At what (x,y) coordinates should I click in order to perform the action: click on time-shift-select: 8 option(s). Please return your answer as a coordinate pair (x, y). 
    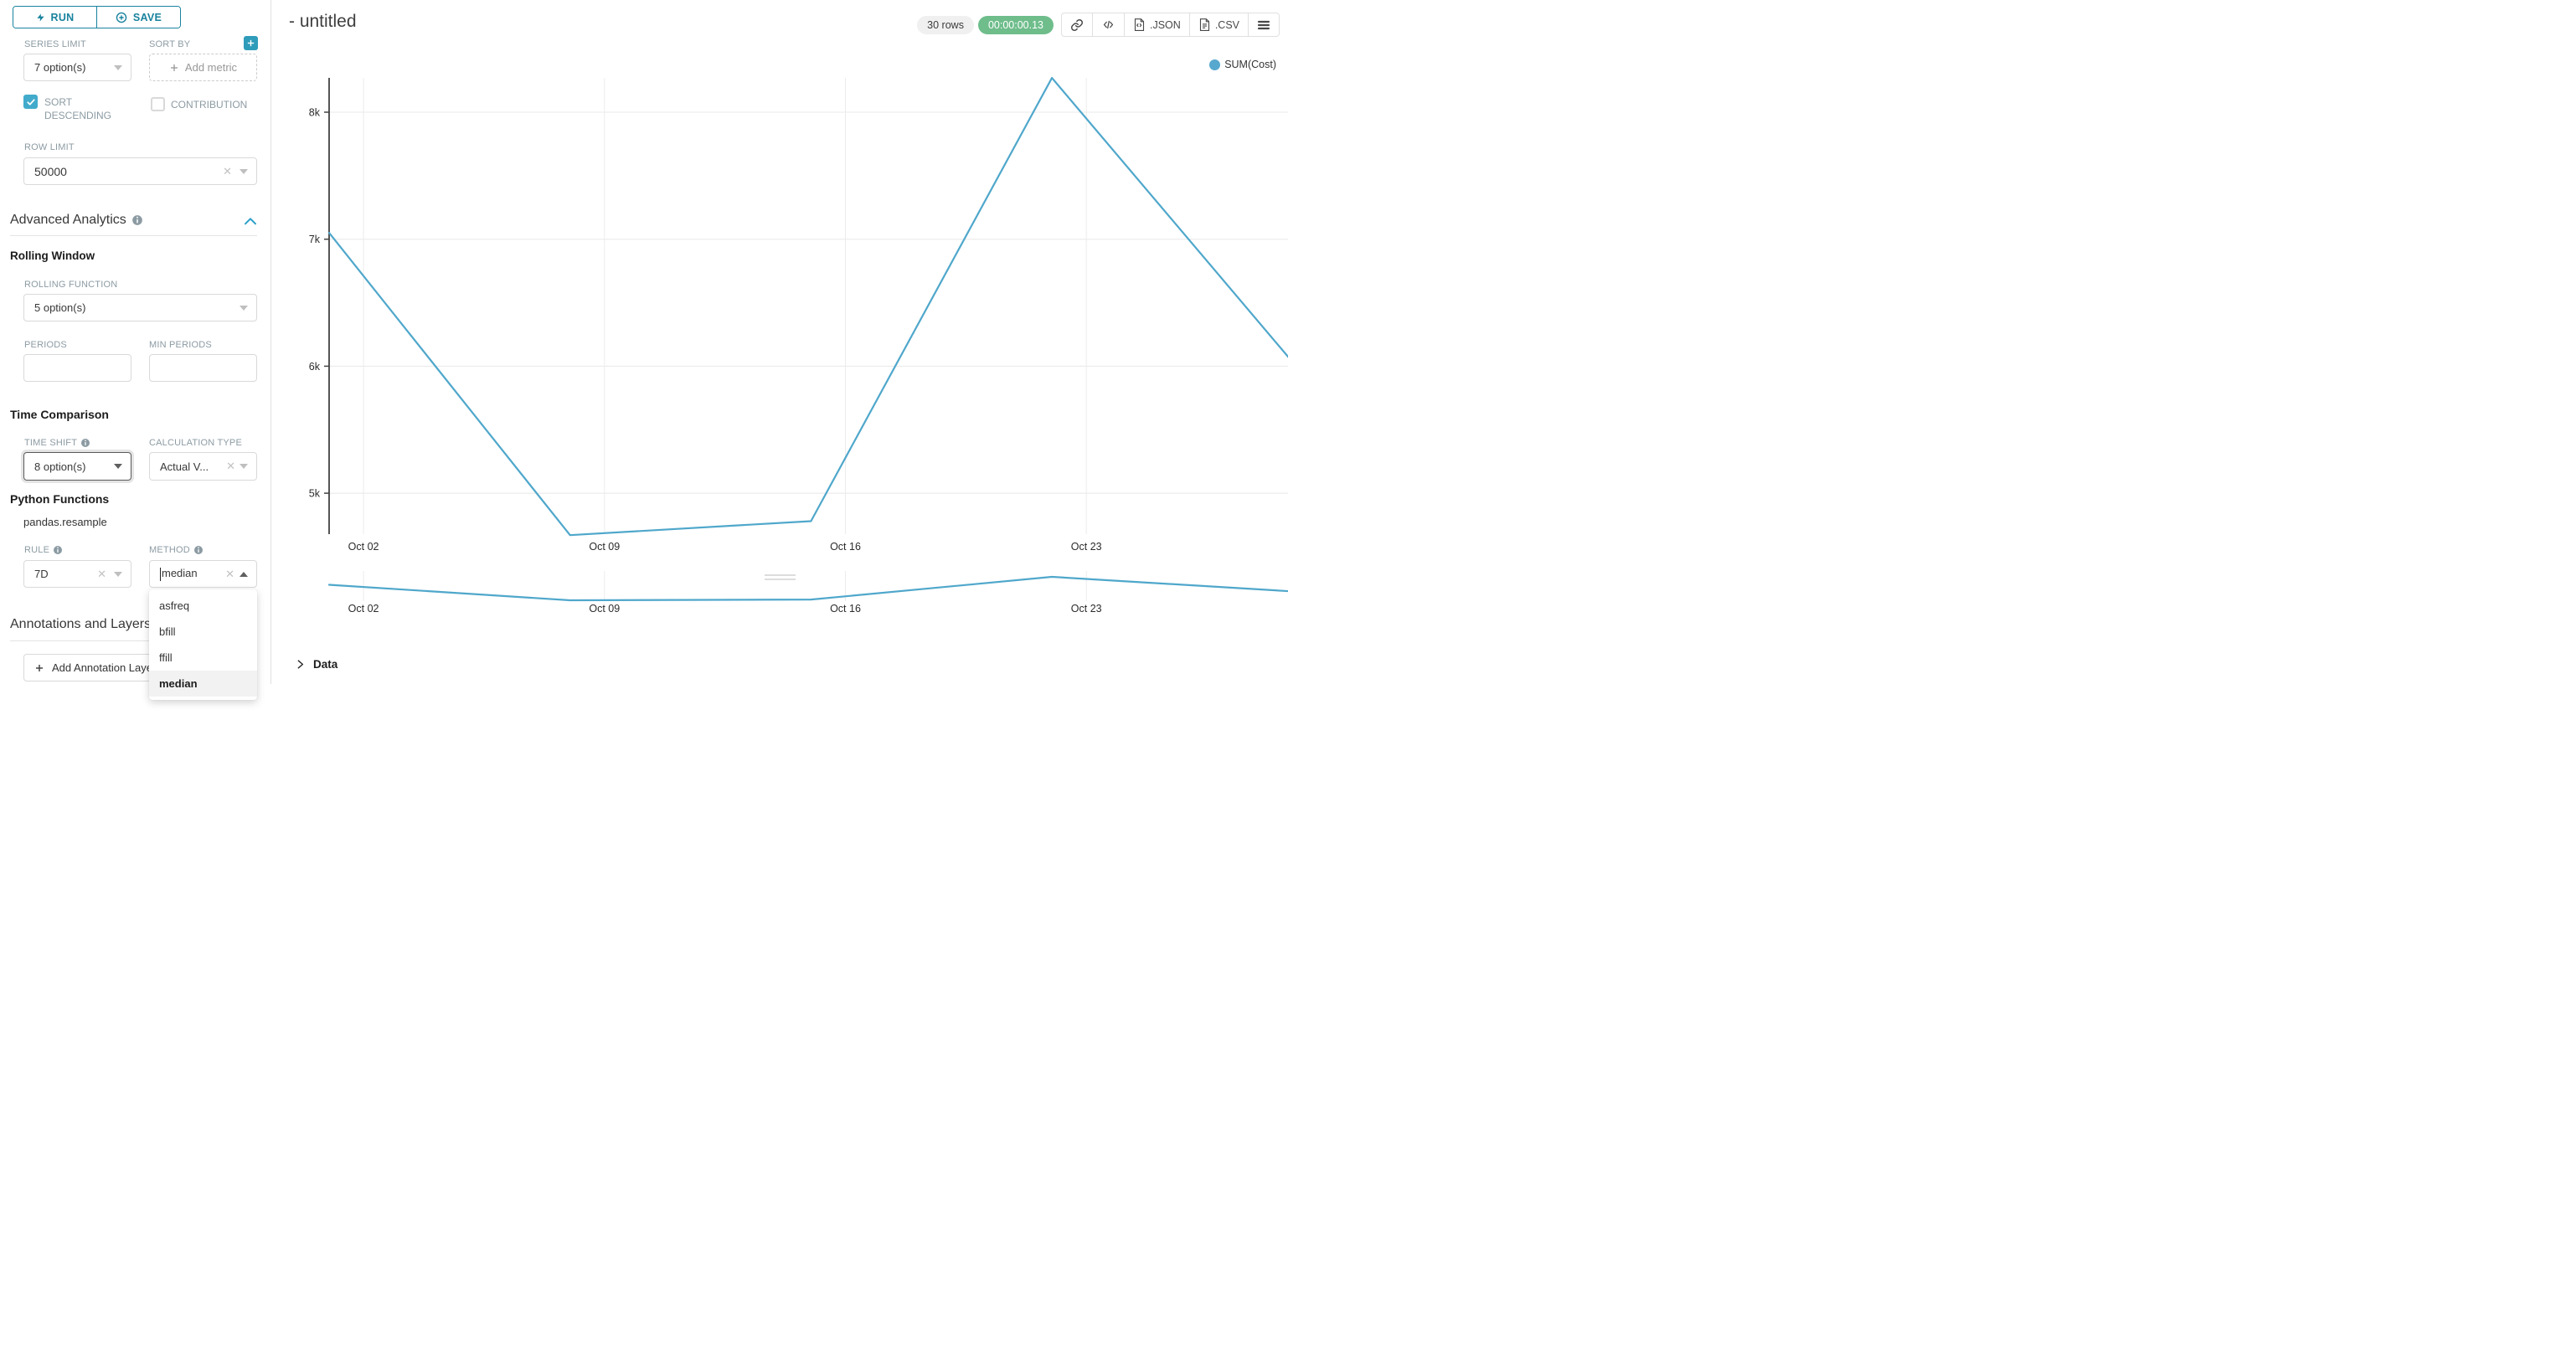
    Looking at the image, I should click on (77, 467).